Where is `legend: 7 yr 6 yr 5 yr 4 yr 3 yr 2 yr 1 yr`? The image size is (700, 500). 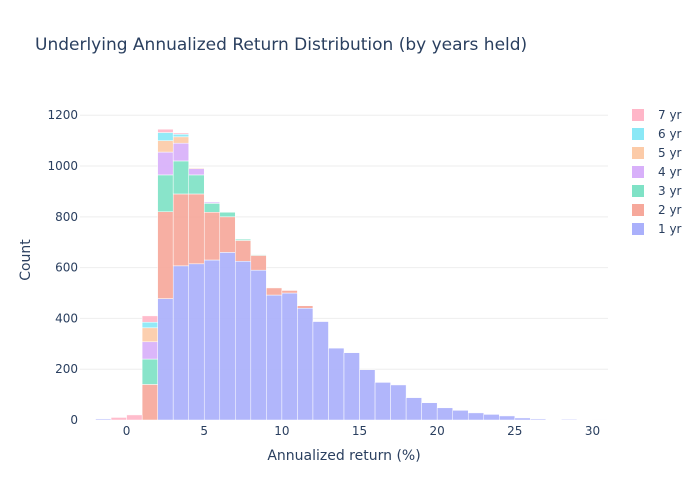 legend: 7 yr 6 yr 5 yr 4 yr 3 yr 2 yr 1 yr is located at coordinates (657, 172).